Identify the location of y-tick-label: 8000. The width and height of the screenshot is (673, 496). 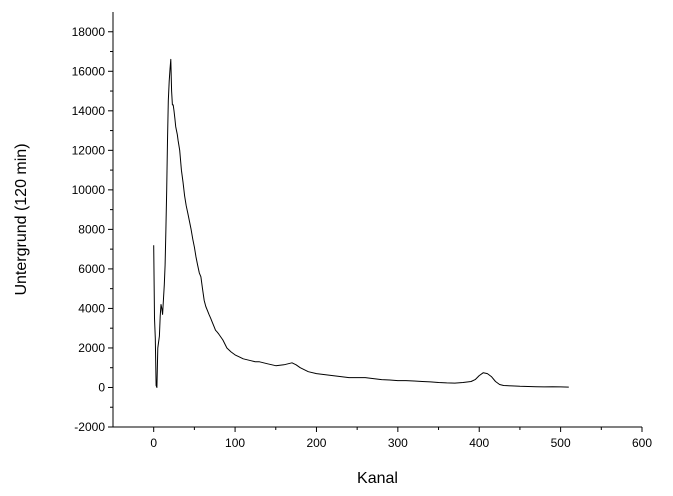
(91, 229).